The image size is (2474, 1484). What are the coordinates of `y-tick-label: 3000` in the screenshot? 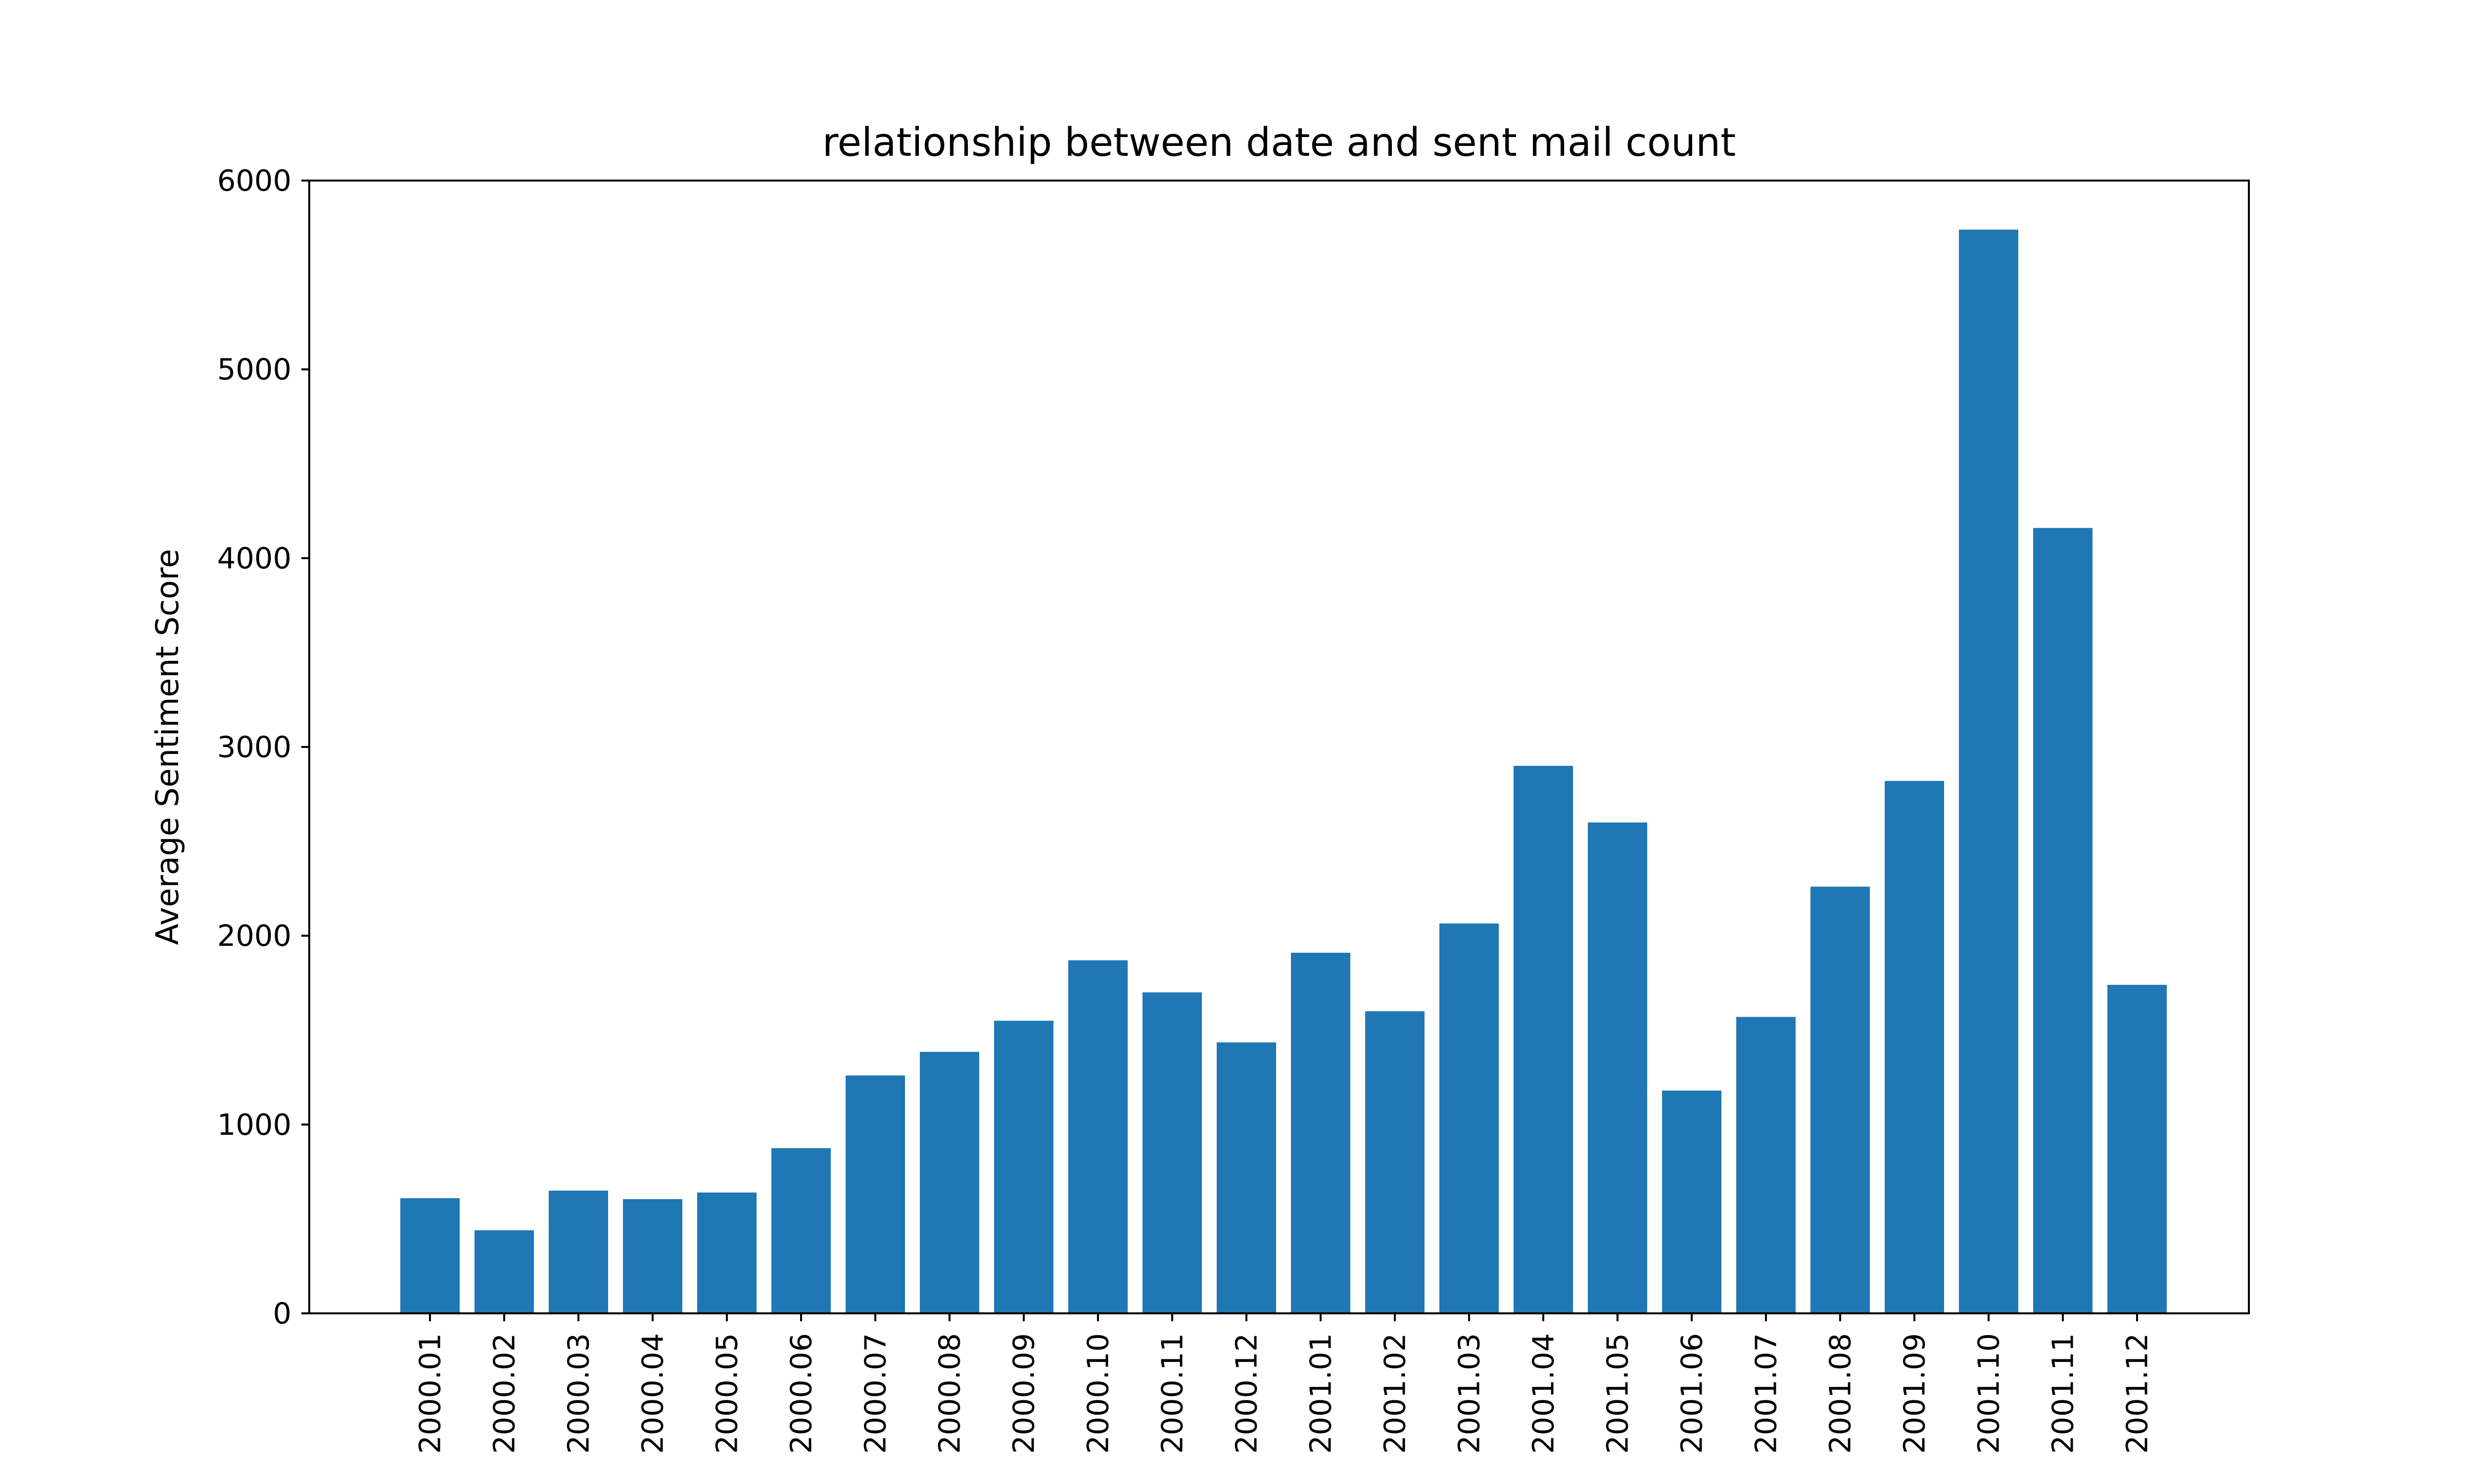 It's located at (254, 747).